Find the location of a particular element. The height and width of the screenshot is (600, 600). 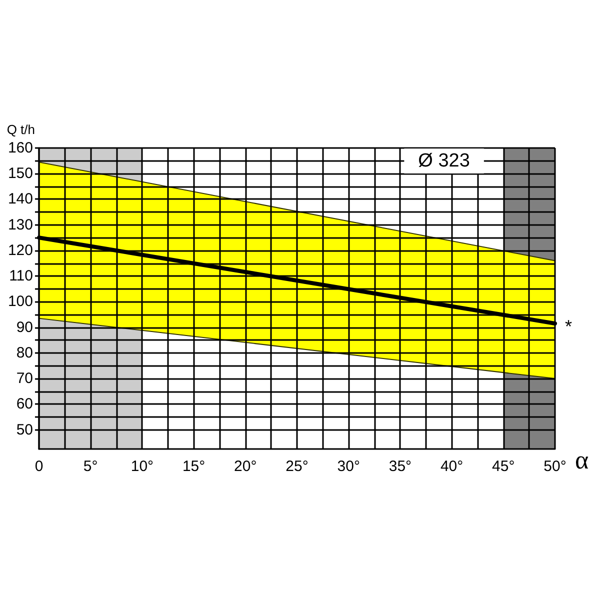

y-axis-title: Q t/h is located at coordinates (20, 129).